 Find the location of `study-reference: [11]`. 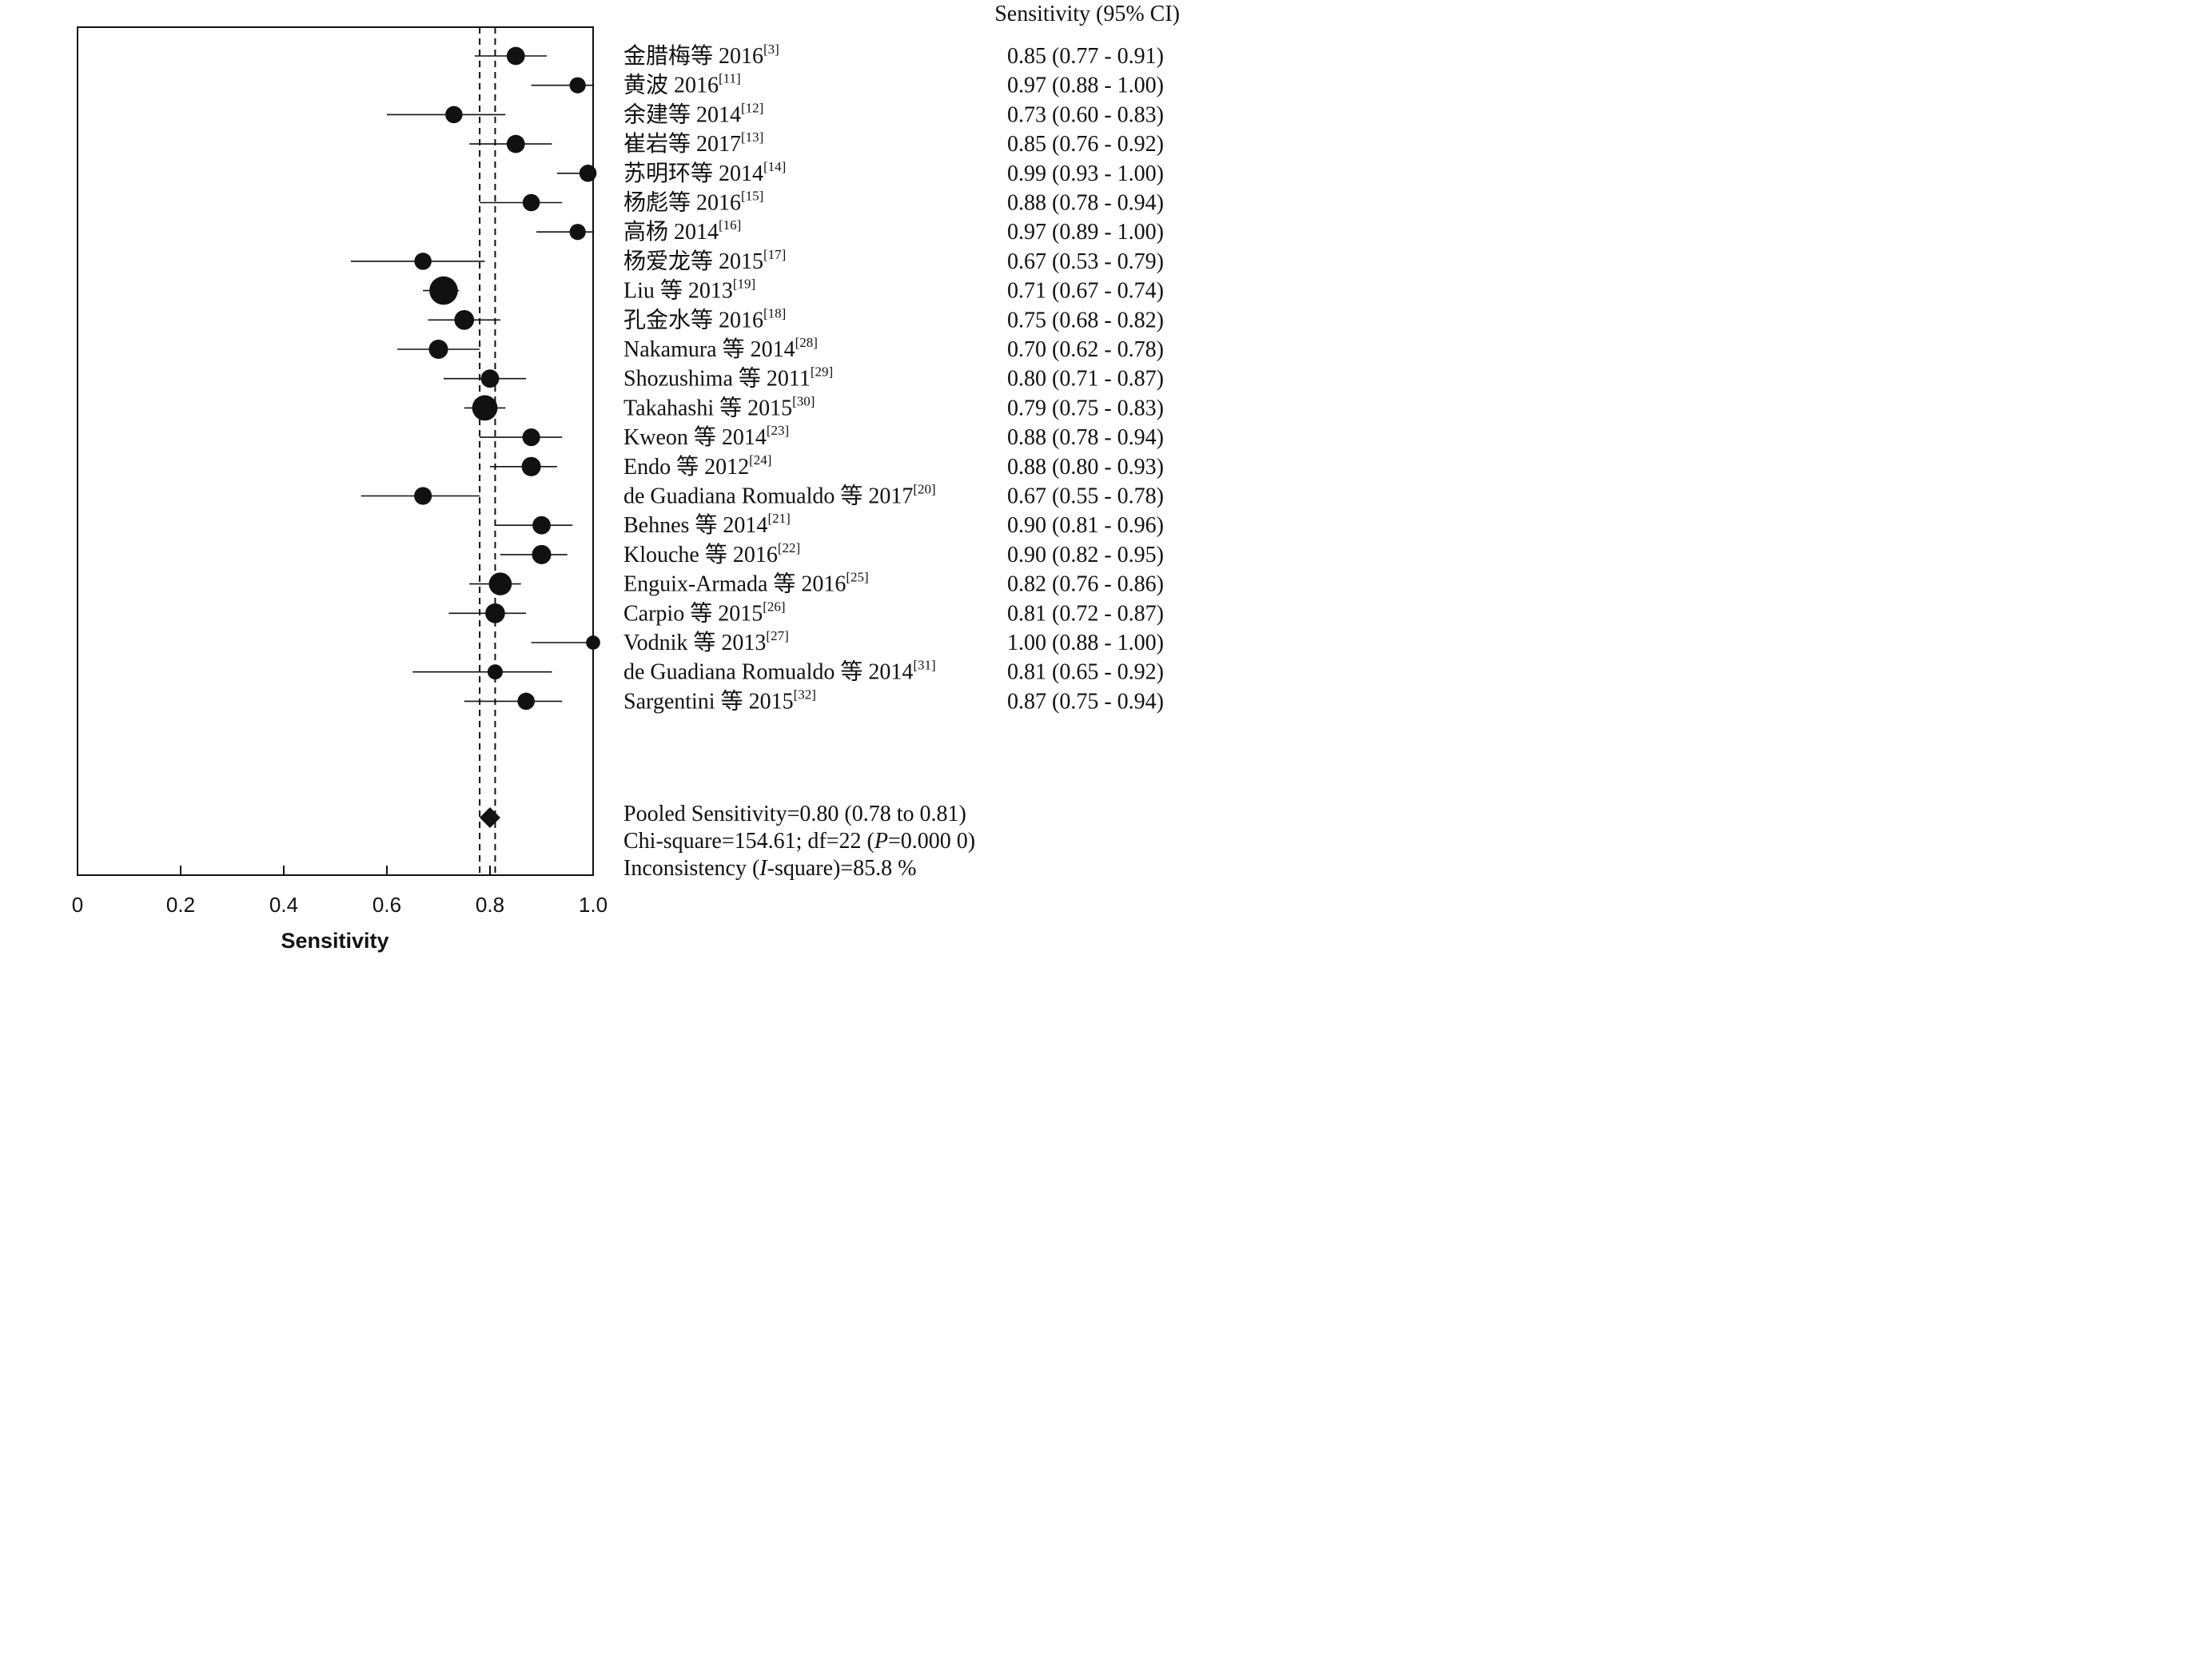

study-reference: [11] is located at coordinates (730, 78).